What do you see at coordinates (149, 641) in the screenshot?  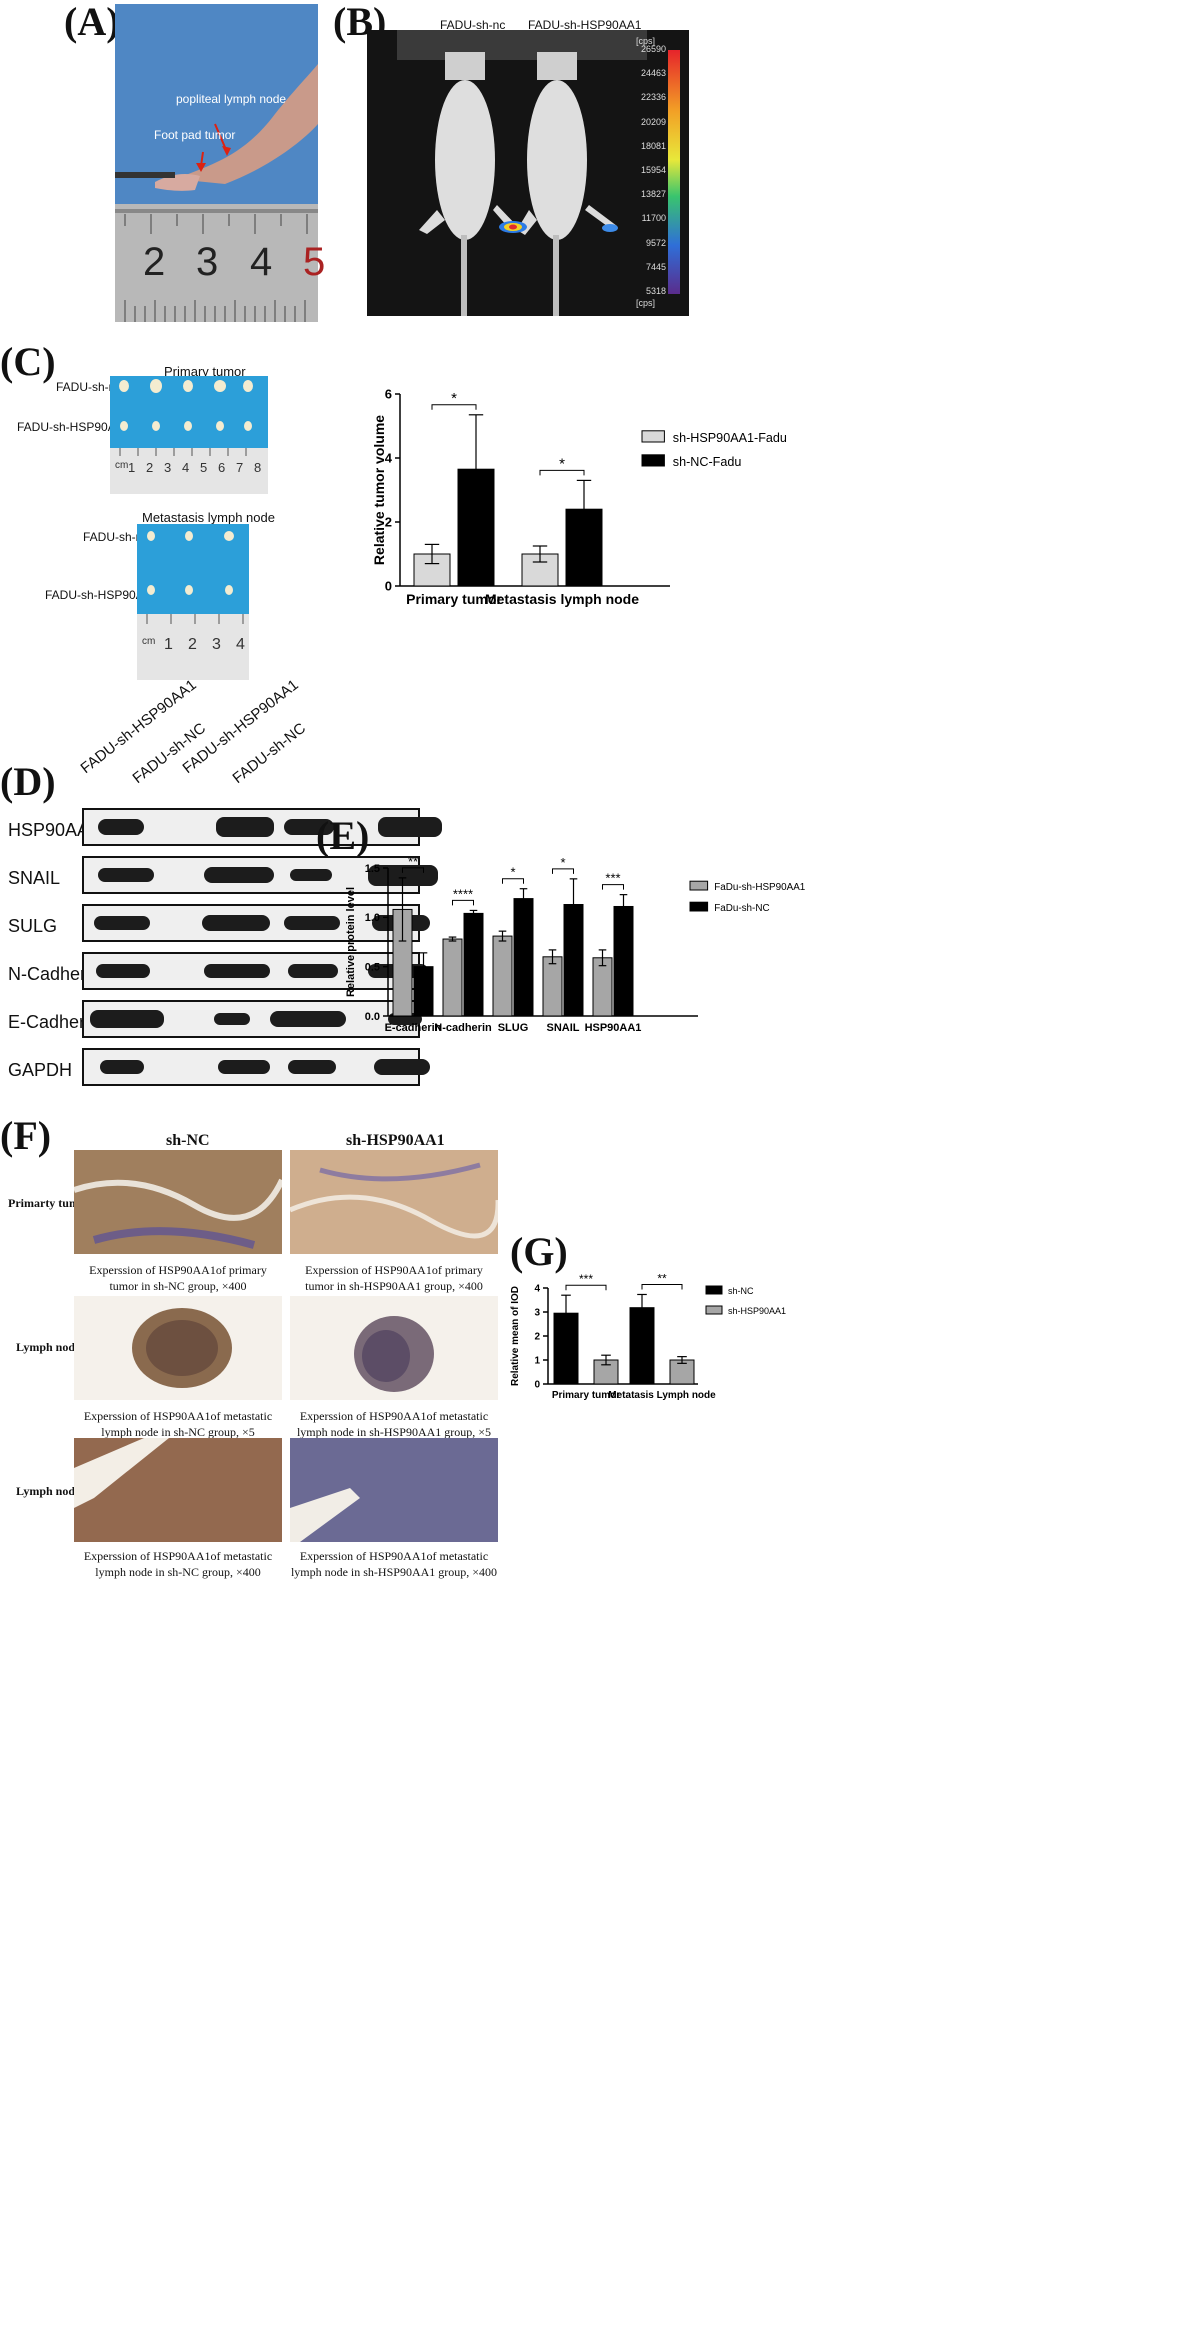 I see `ruler-tick-label: cm` at bounding box center [149, 641].